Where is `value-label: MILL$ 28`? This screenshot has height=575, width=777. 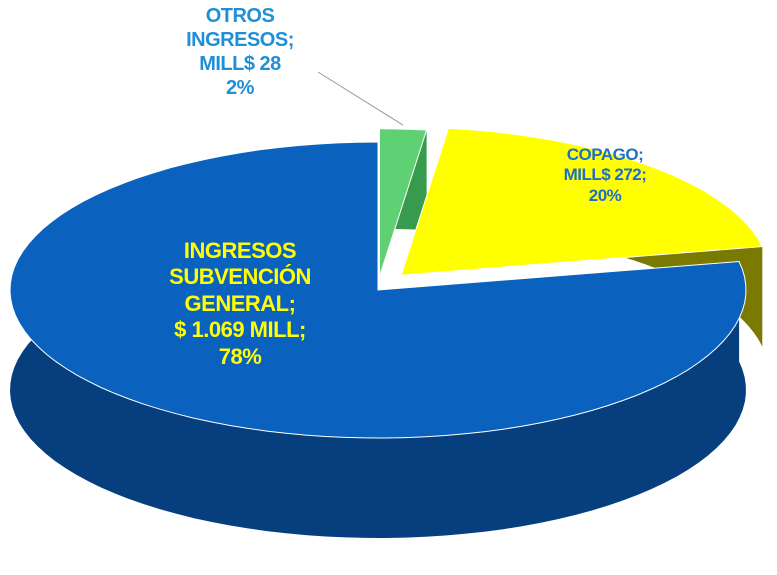
value-label: MILL$ 28 is located at coordinates (240, 64).